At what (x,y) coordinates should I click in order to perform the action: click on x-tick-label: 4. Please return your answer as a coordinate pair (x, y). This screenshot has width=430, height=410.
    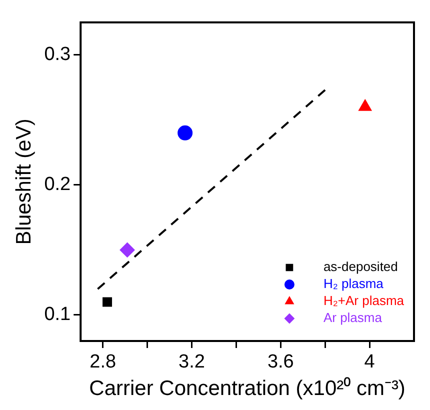
    Looking at the image, I should click on (370, 362).